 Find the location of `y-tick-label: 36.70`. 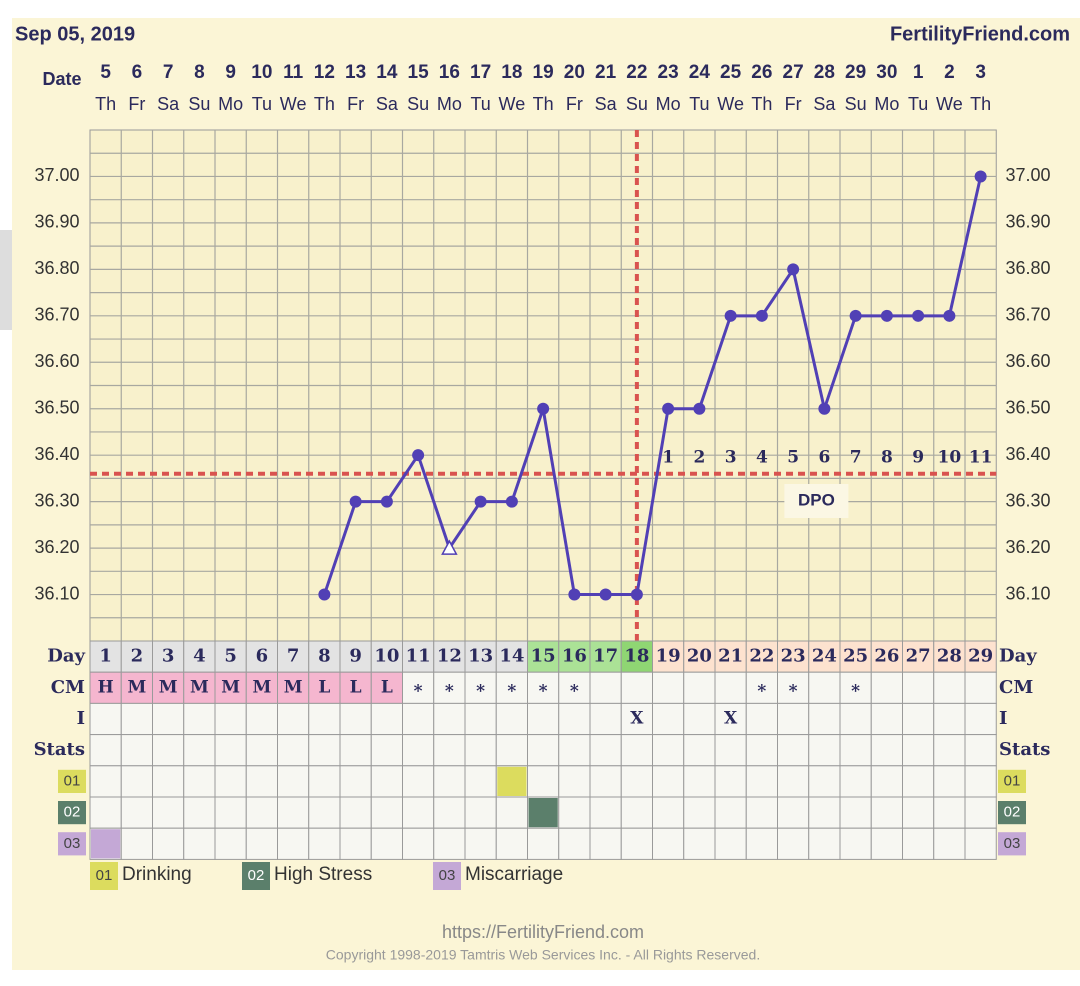

y-tick-label: 36.70 is located at coordinates (56, 315).